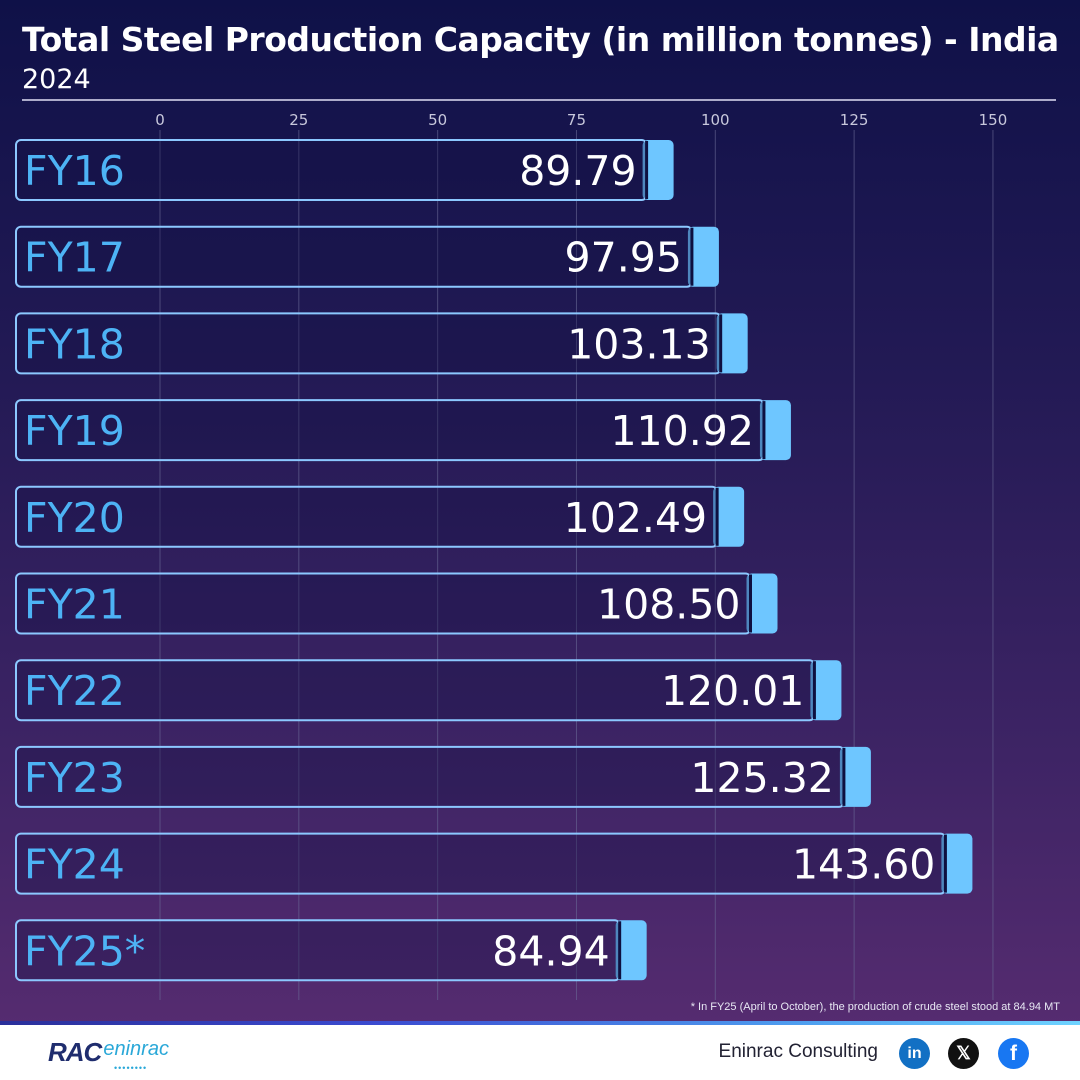 This screenshot has height=1080, width=1080. Describe the element at coordinates (993, 120) in the screenshot. I see `x-tick-label: 150` at that location.